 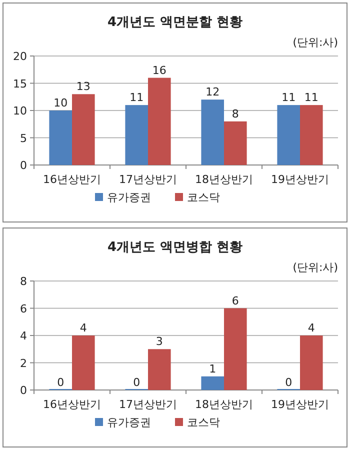 I want to click on y-tick-label: 6, so click(x=23, y=309).